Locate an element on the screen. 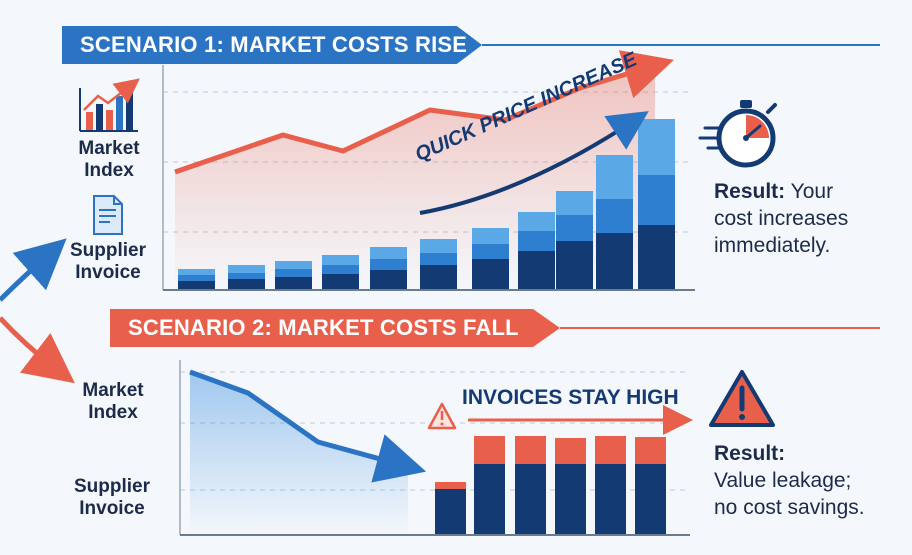 This screenshot has height=555, width=912. scenario2-result-label: Result: is located at coordinates (750, 453).